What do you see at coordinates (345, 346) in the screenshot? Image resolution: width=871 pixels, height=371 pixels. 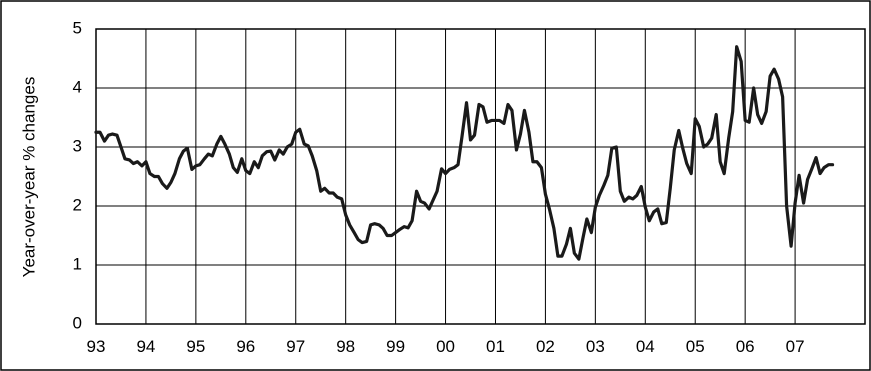 I see `x-tick-label: 98` at bounding box center [345, 346].